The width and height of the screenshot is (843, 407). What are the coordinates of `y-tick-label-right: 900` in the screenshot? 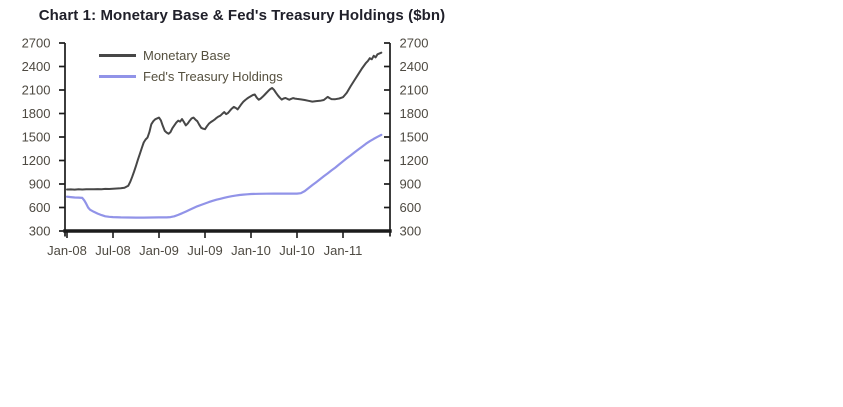 It's located at (411, 184).